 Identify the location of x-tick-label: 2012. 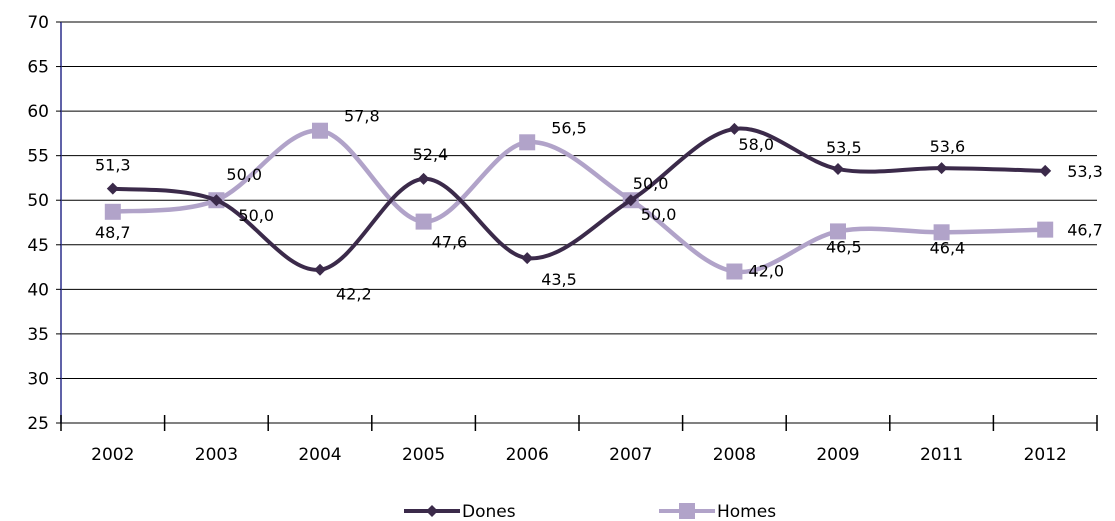
(1045, 455).